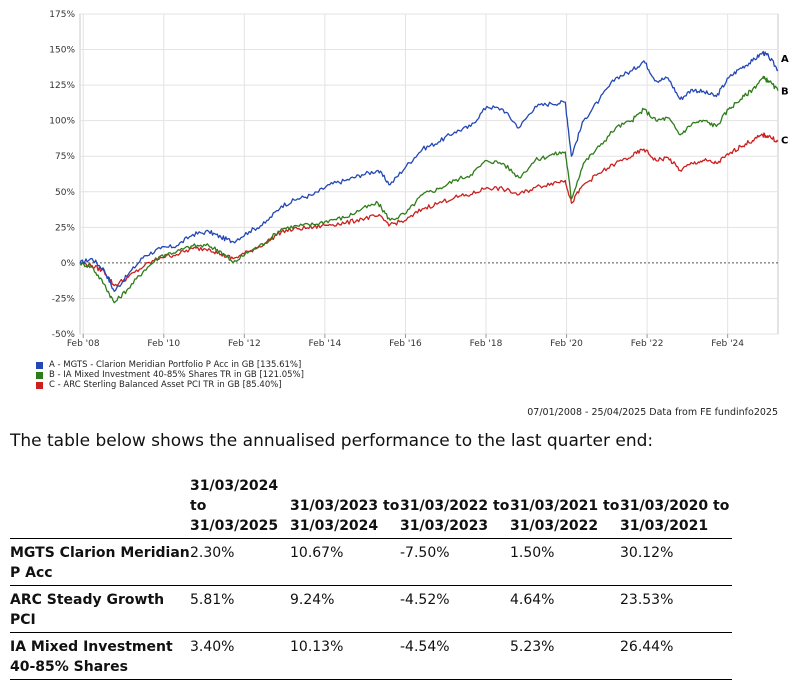  What do you see at coordinates (455, 516) in the screenshot?
I see `table-header-cell: 31/03/2022 to 31/03/2023` at bounding box center [455, 516].